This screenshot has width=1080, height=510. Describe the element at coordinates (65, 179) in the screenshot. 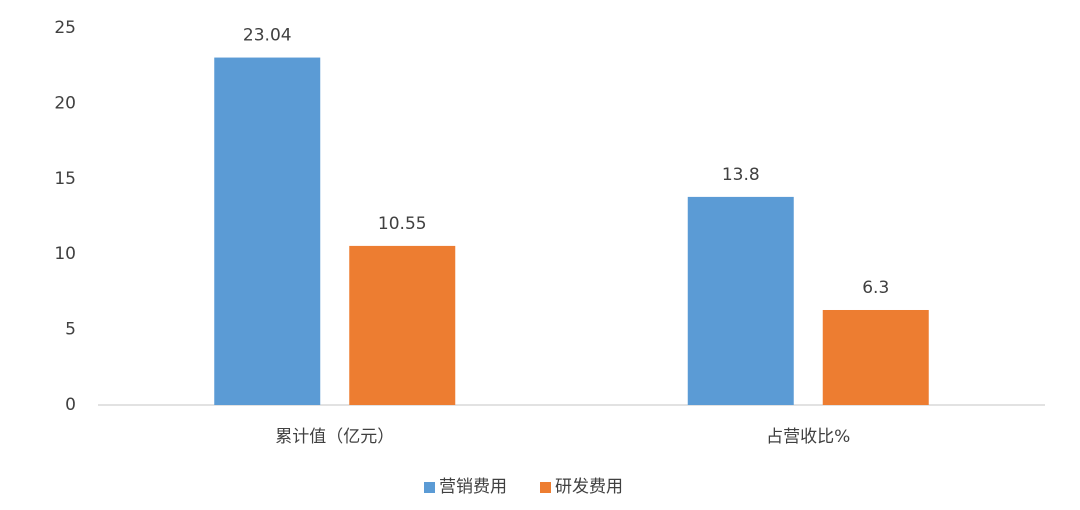

I see `y-tick-label: 15` at that location.